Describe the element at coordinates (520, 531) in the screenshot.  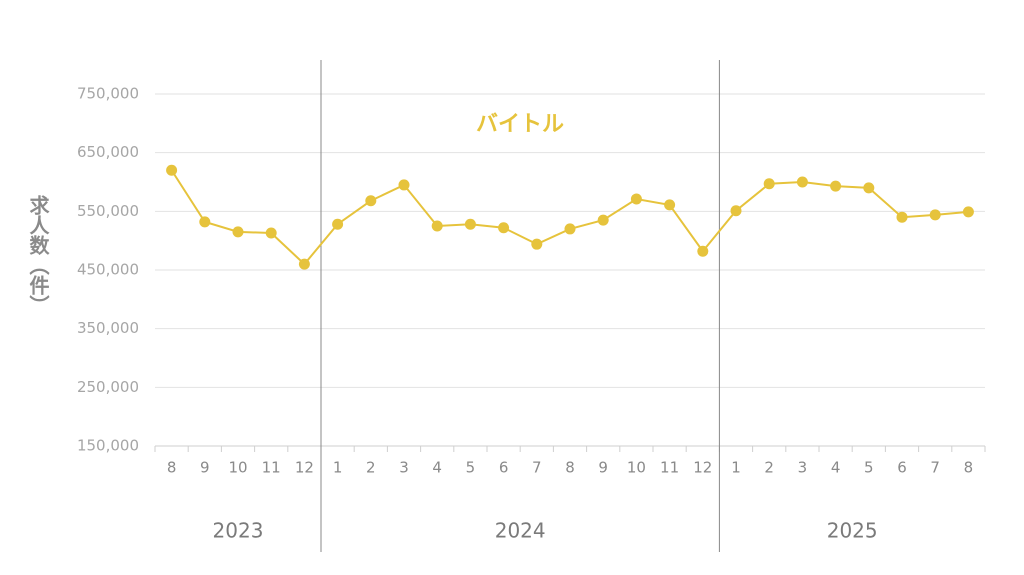
I see `year-label: 2024` at that location.